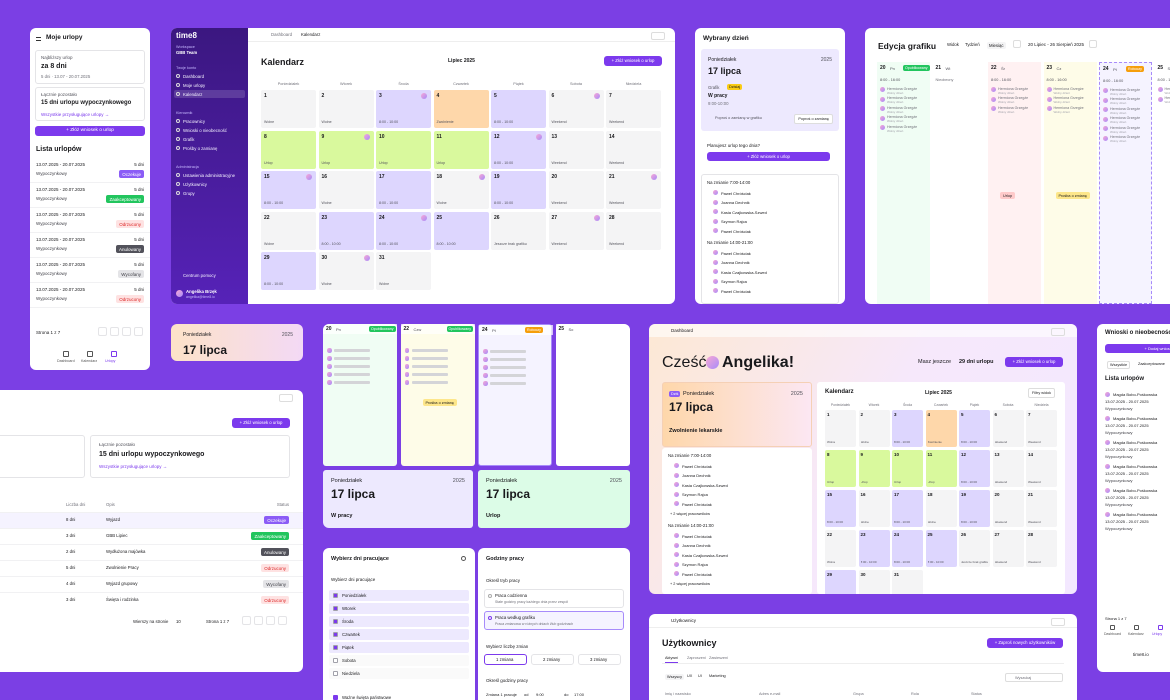 This screenshot has height=700, width=1170. Describe the element at coordinates (718, 658) in the screenshot. I see `tab: Zawieszeni` at that location.